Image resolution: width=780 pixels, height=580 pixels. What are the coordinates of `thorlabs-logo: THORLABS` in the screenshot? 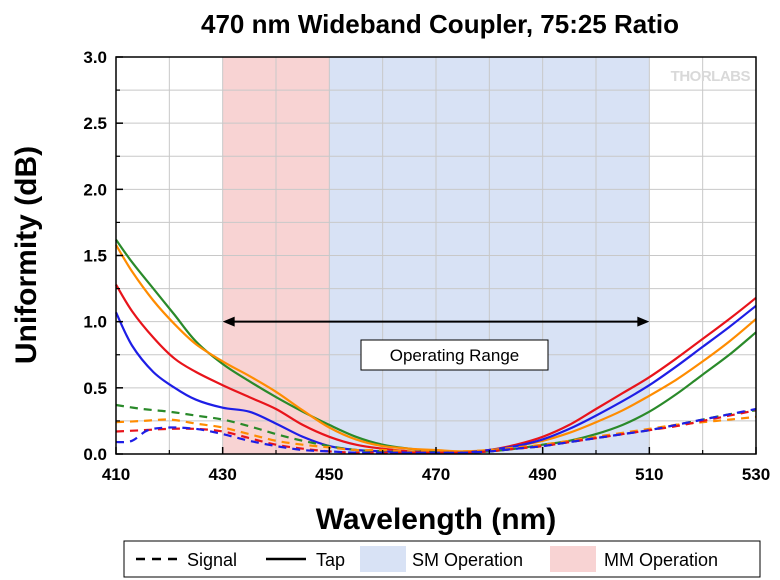 It's located at (711, 76).